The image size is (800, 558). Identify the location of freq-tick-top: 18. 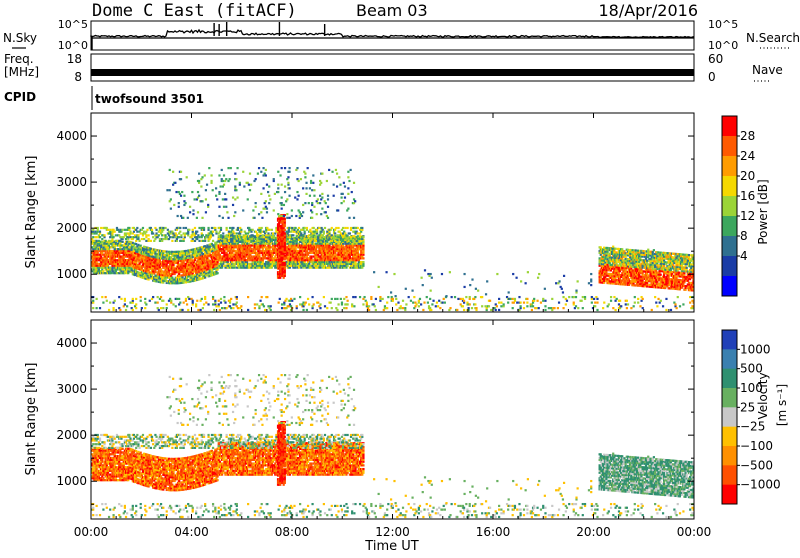
(74, 59).